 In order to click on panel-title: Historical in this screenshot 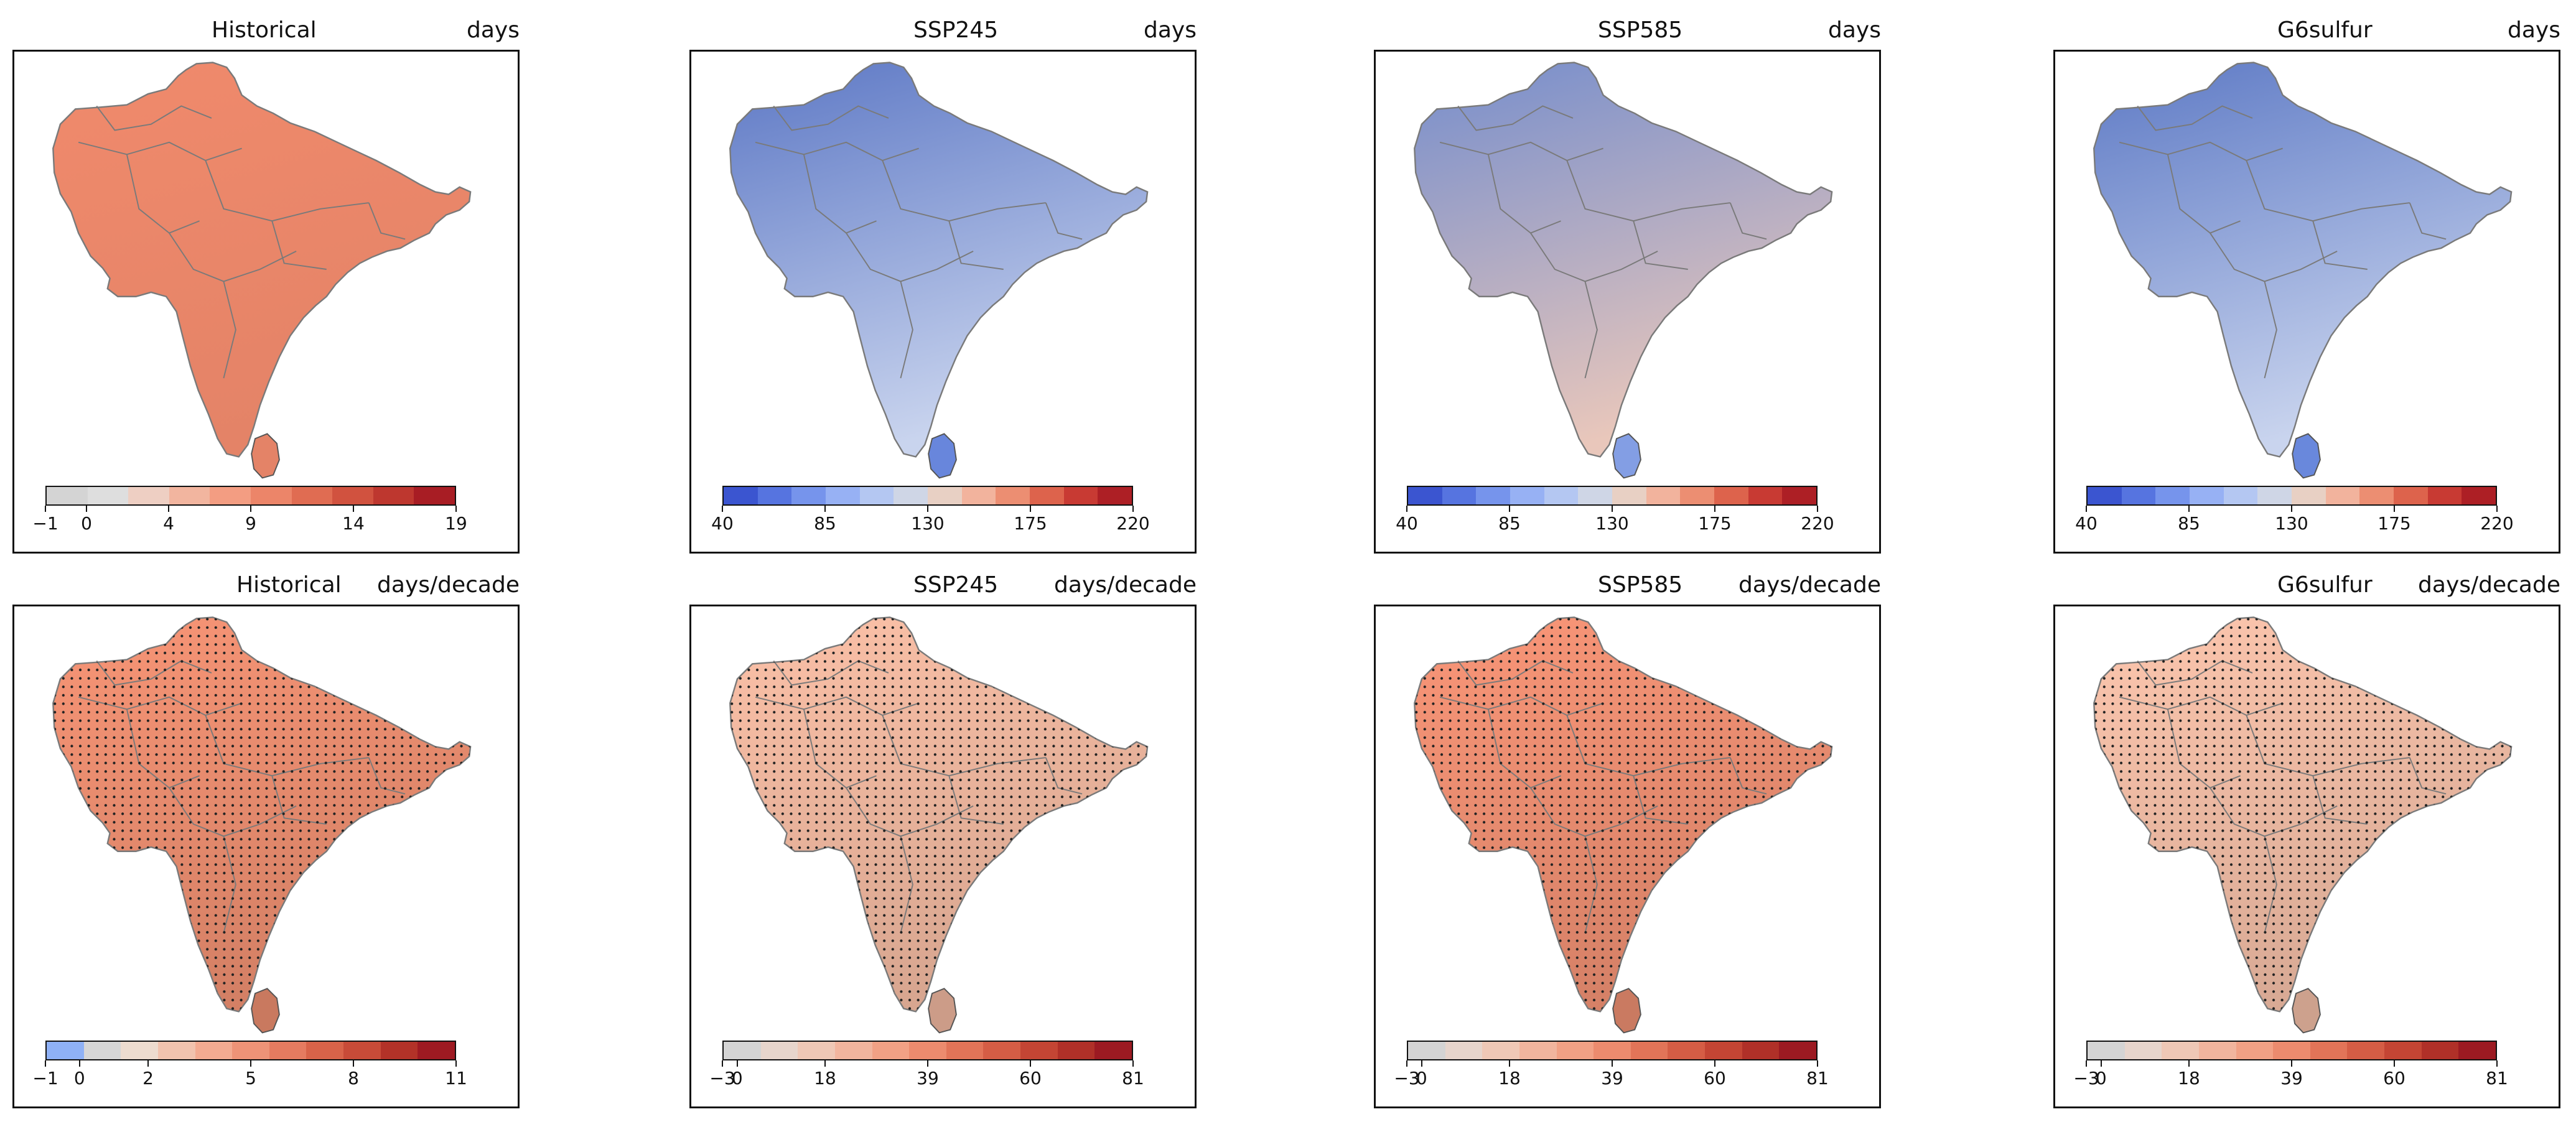, I will do `click(289, 585)`.